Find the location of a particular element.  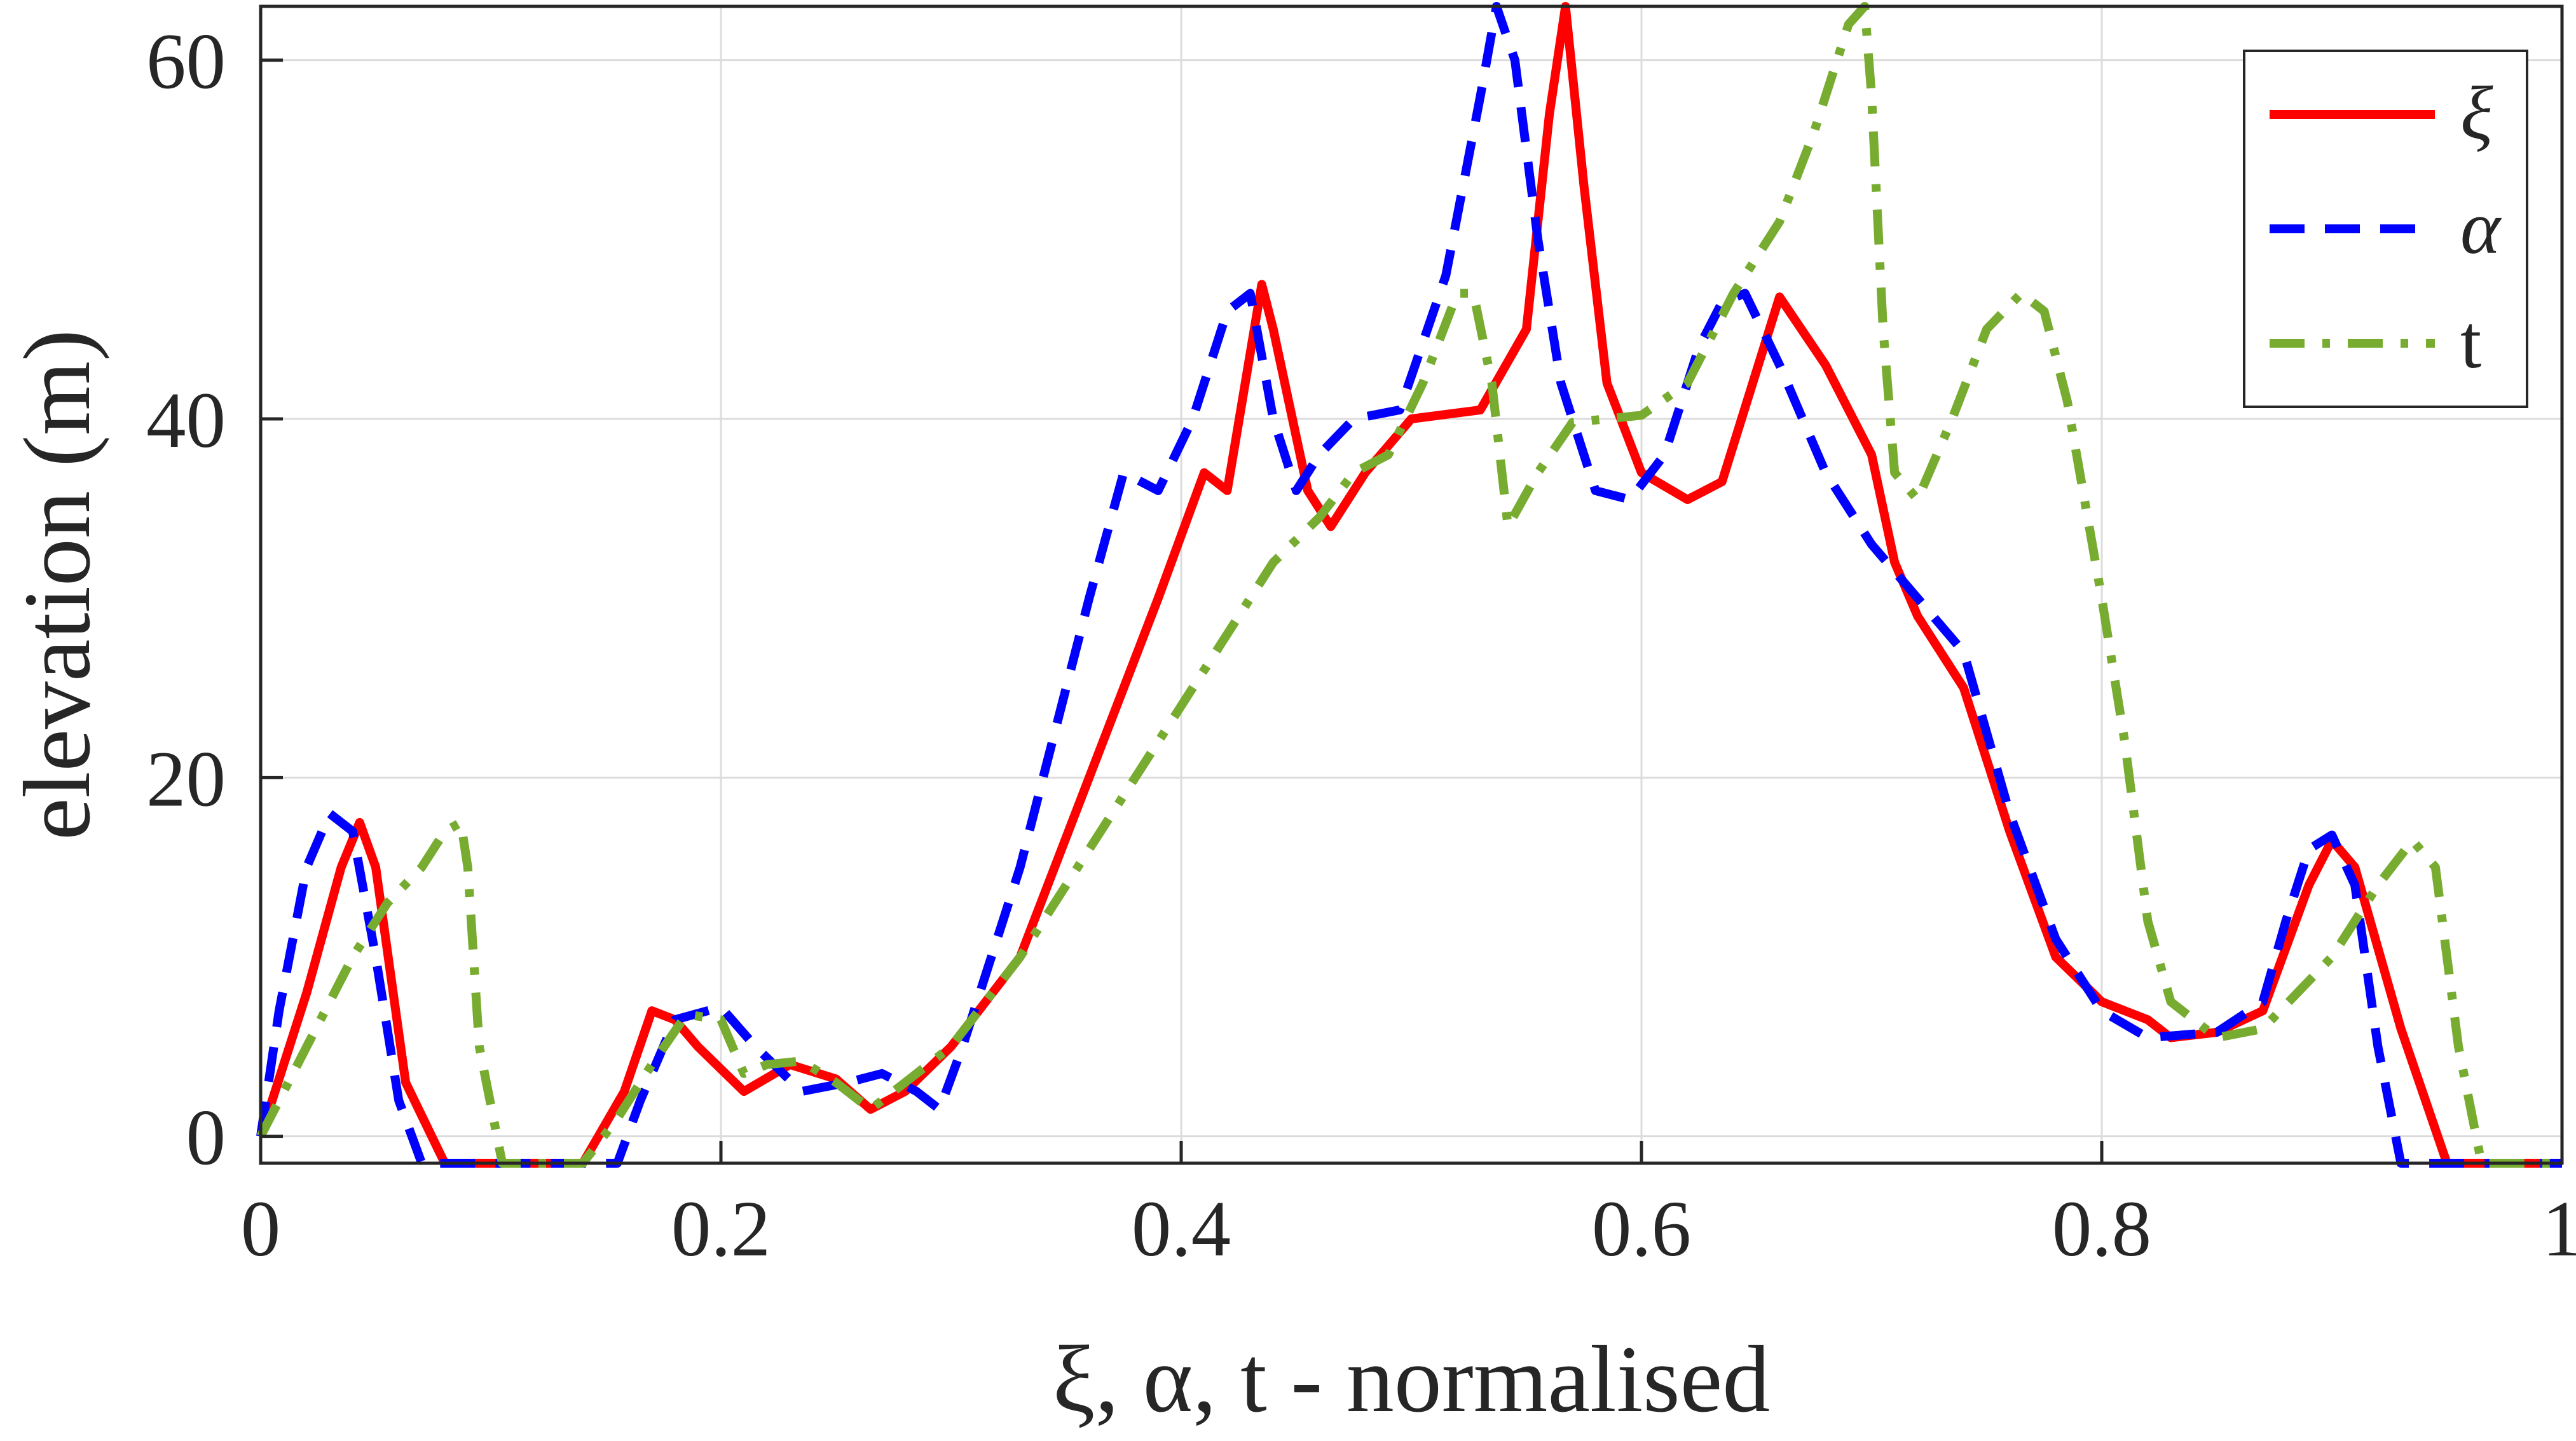

x-tick-label: 0.6 is located at coordinates (1641, 1229).